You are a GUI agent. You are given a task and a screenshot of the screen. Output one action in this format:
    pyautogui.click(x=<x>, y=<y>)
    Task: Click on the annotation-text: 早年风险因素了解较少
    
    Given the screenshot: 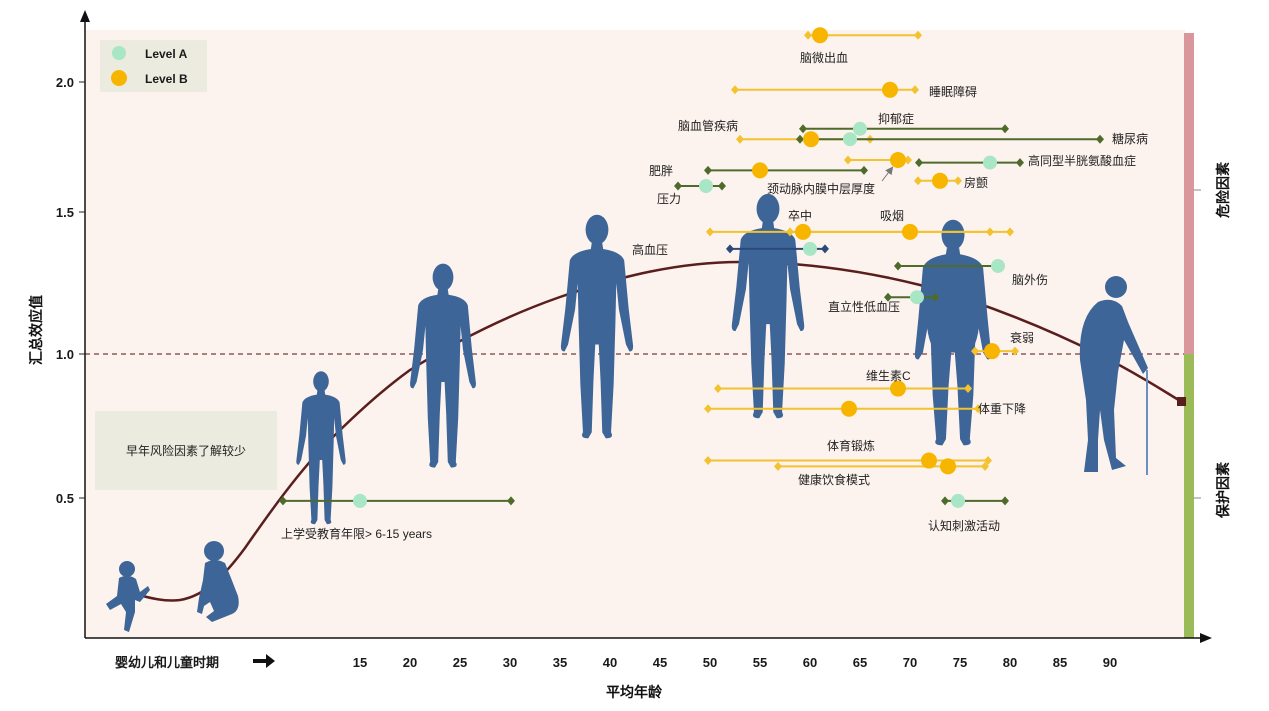 What is the action you would take?
    pyautogui.click(x=186, y=450)
    